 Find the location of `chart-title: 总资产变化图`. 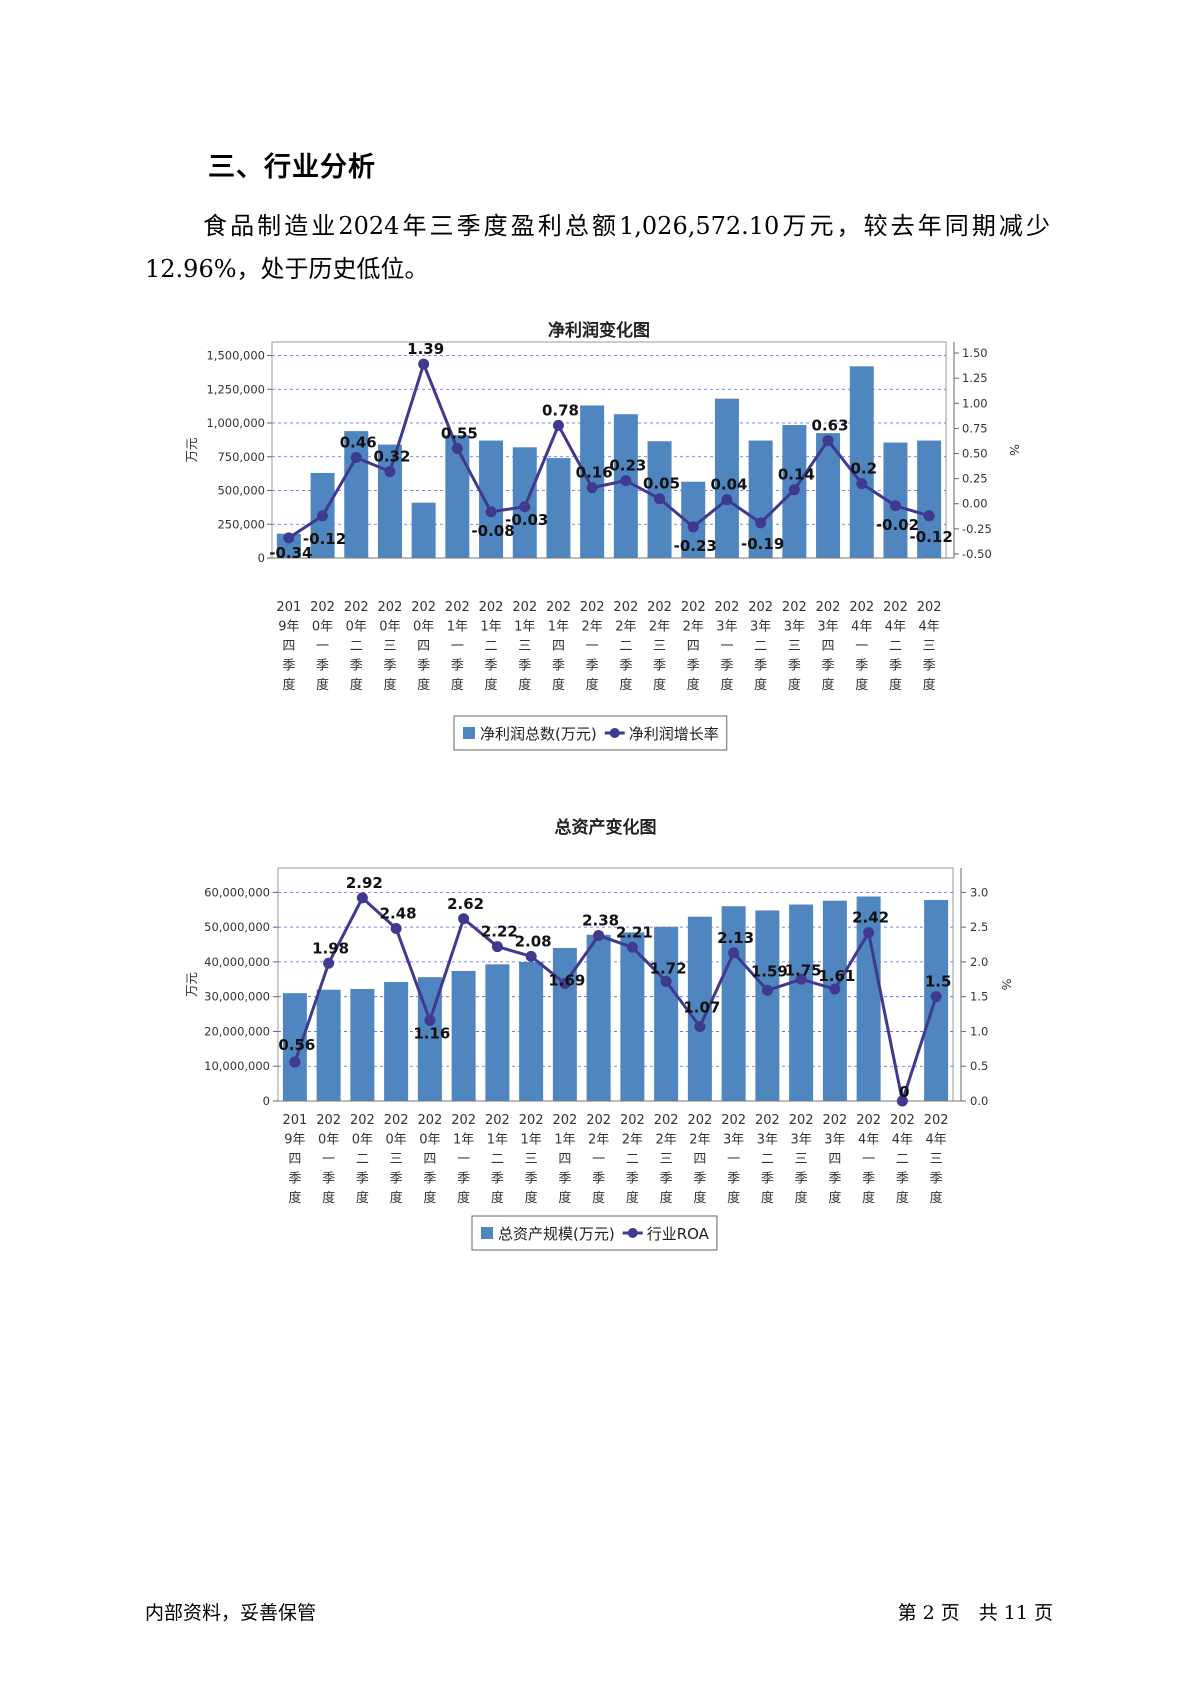

chart-title: 总资产变化图 is located at coordinates (606, 827).